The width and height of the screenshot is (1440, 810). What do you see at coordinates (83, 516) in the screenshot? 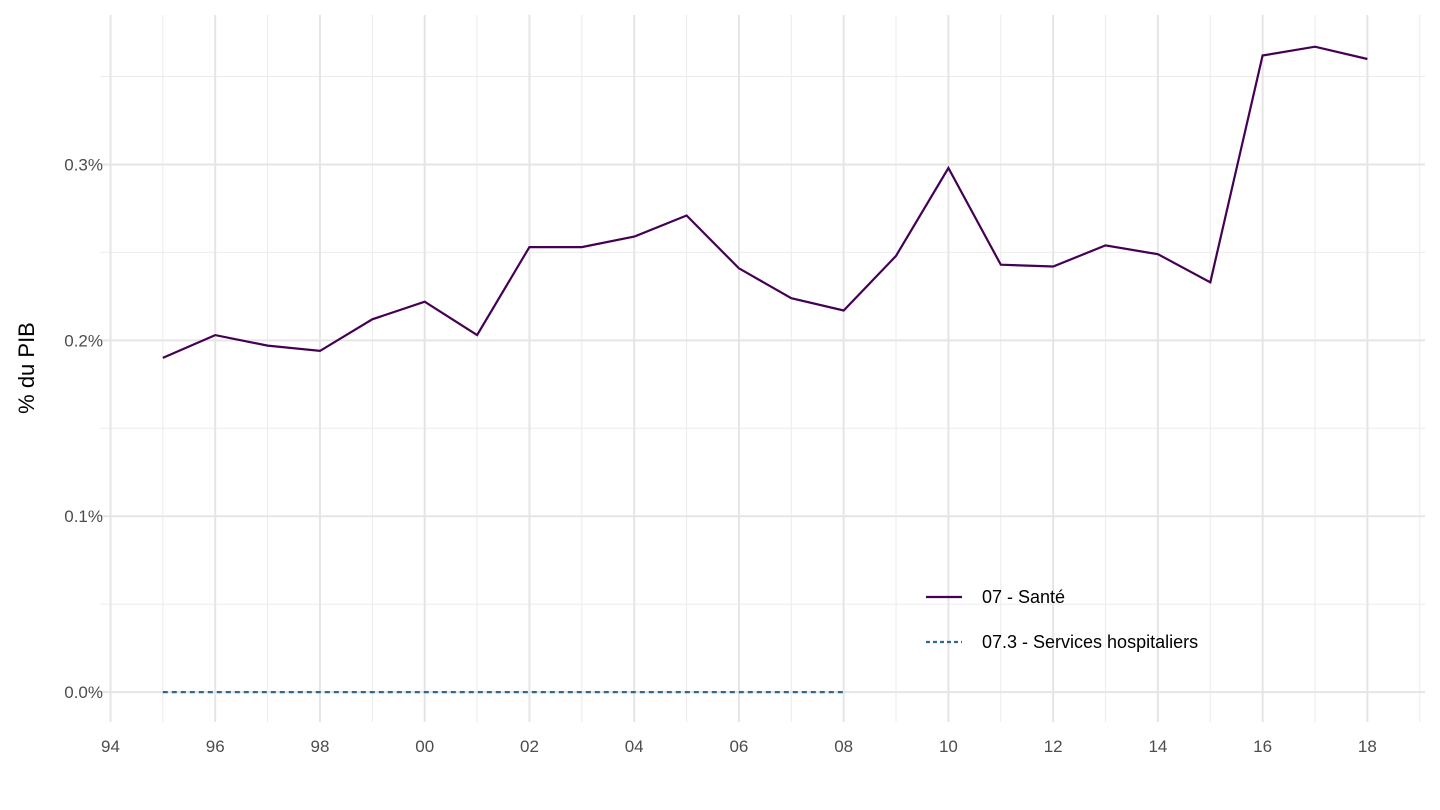
I see `y-tick-label: 0.1%` at bounding box center [83, 516].